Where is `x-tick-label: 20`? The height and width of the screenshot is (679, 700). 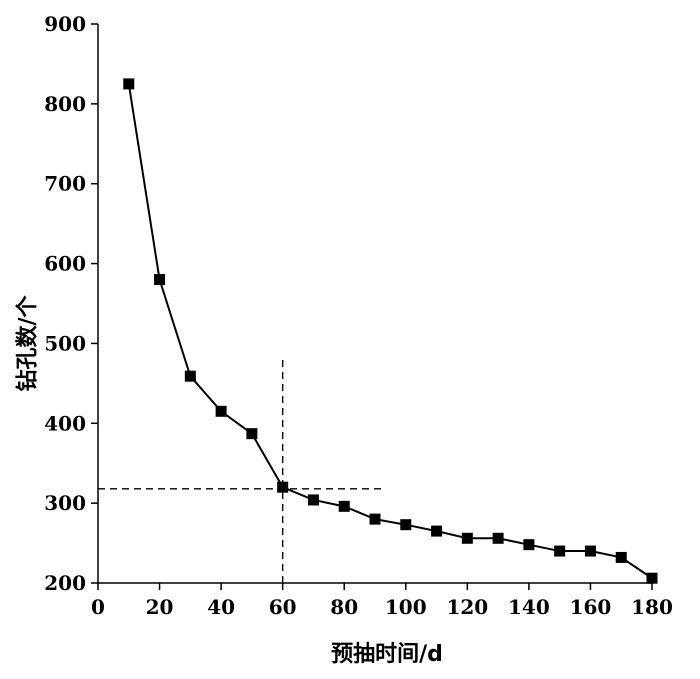
x-tick-label: 20 is located at coordinates (160, 607).